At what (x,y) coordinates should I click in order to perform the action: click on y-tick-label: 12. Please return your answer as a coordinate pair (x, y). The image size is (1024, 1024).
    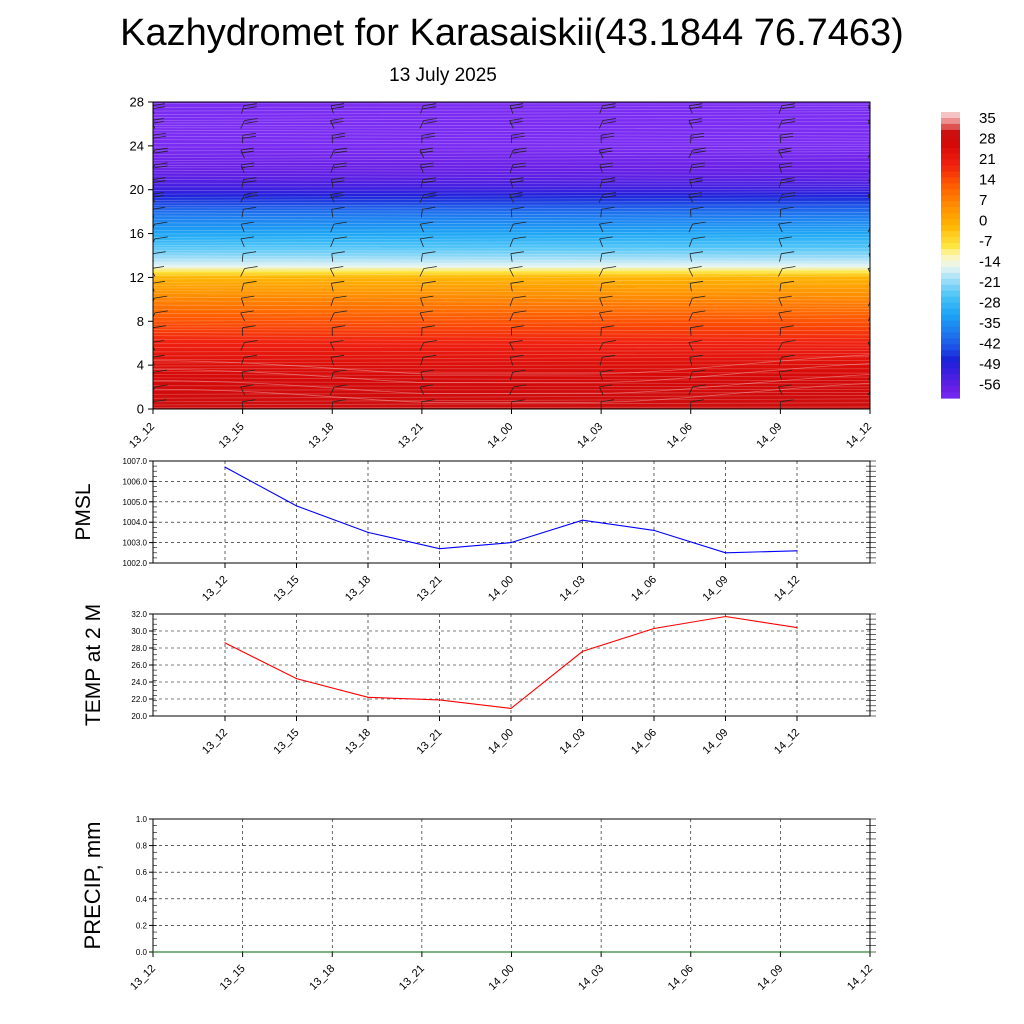
    Looking at the image, I should click on (137, 277).